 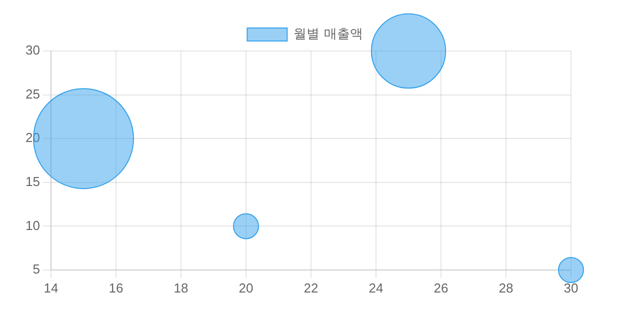 What do you see at coordinates (36, 269) in the screenshot?
I see `y-tick-label: 5` at bounding box center [36, 269].